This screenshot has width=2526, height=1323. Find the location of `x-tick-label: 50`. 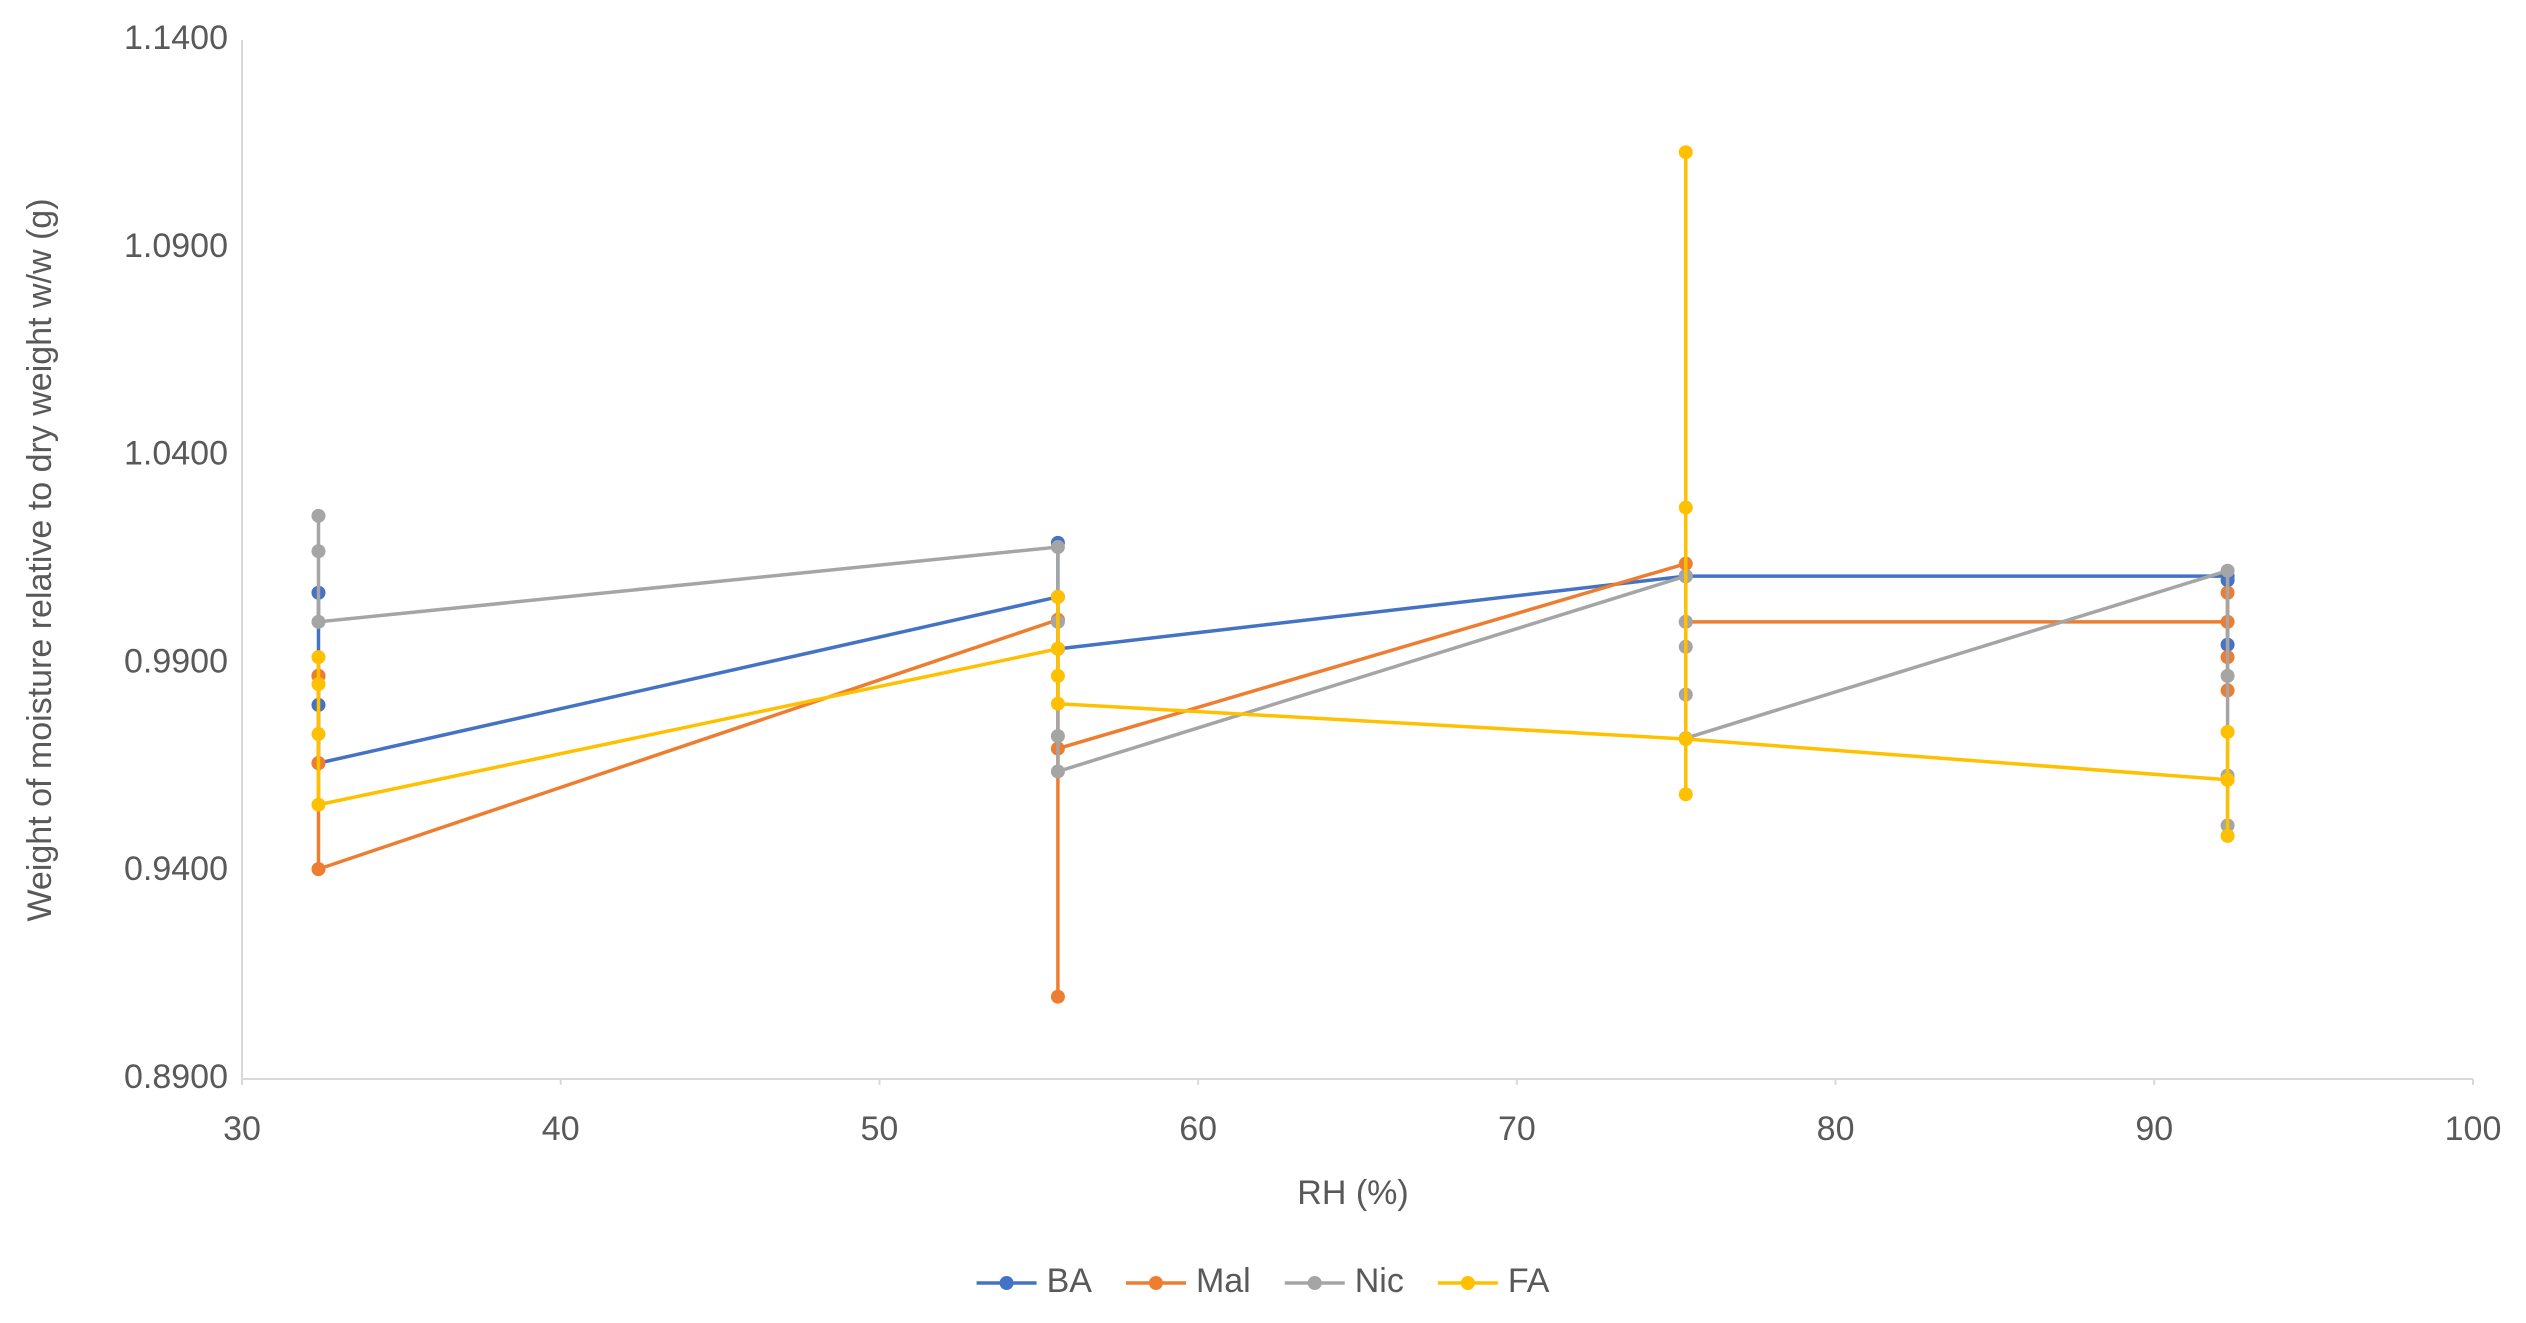

x-tick-label: 50 is located at coordinates (880, 1129).